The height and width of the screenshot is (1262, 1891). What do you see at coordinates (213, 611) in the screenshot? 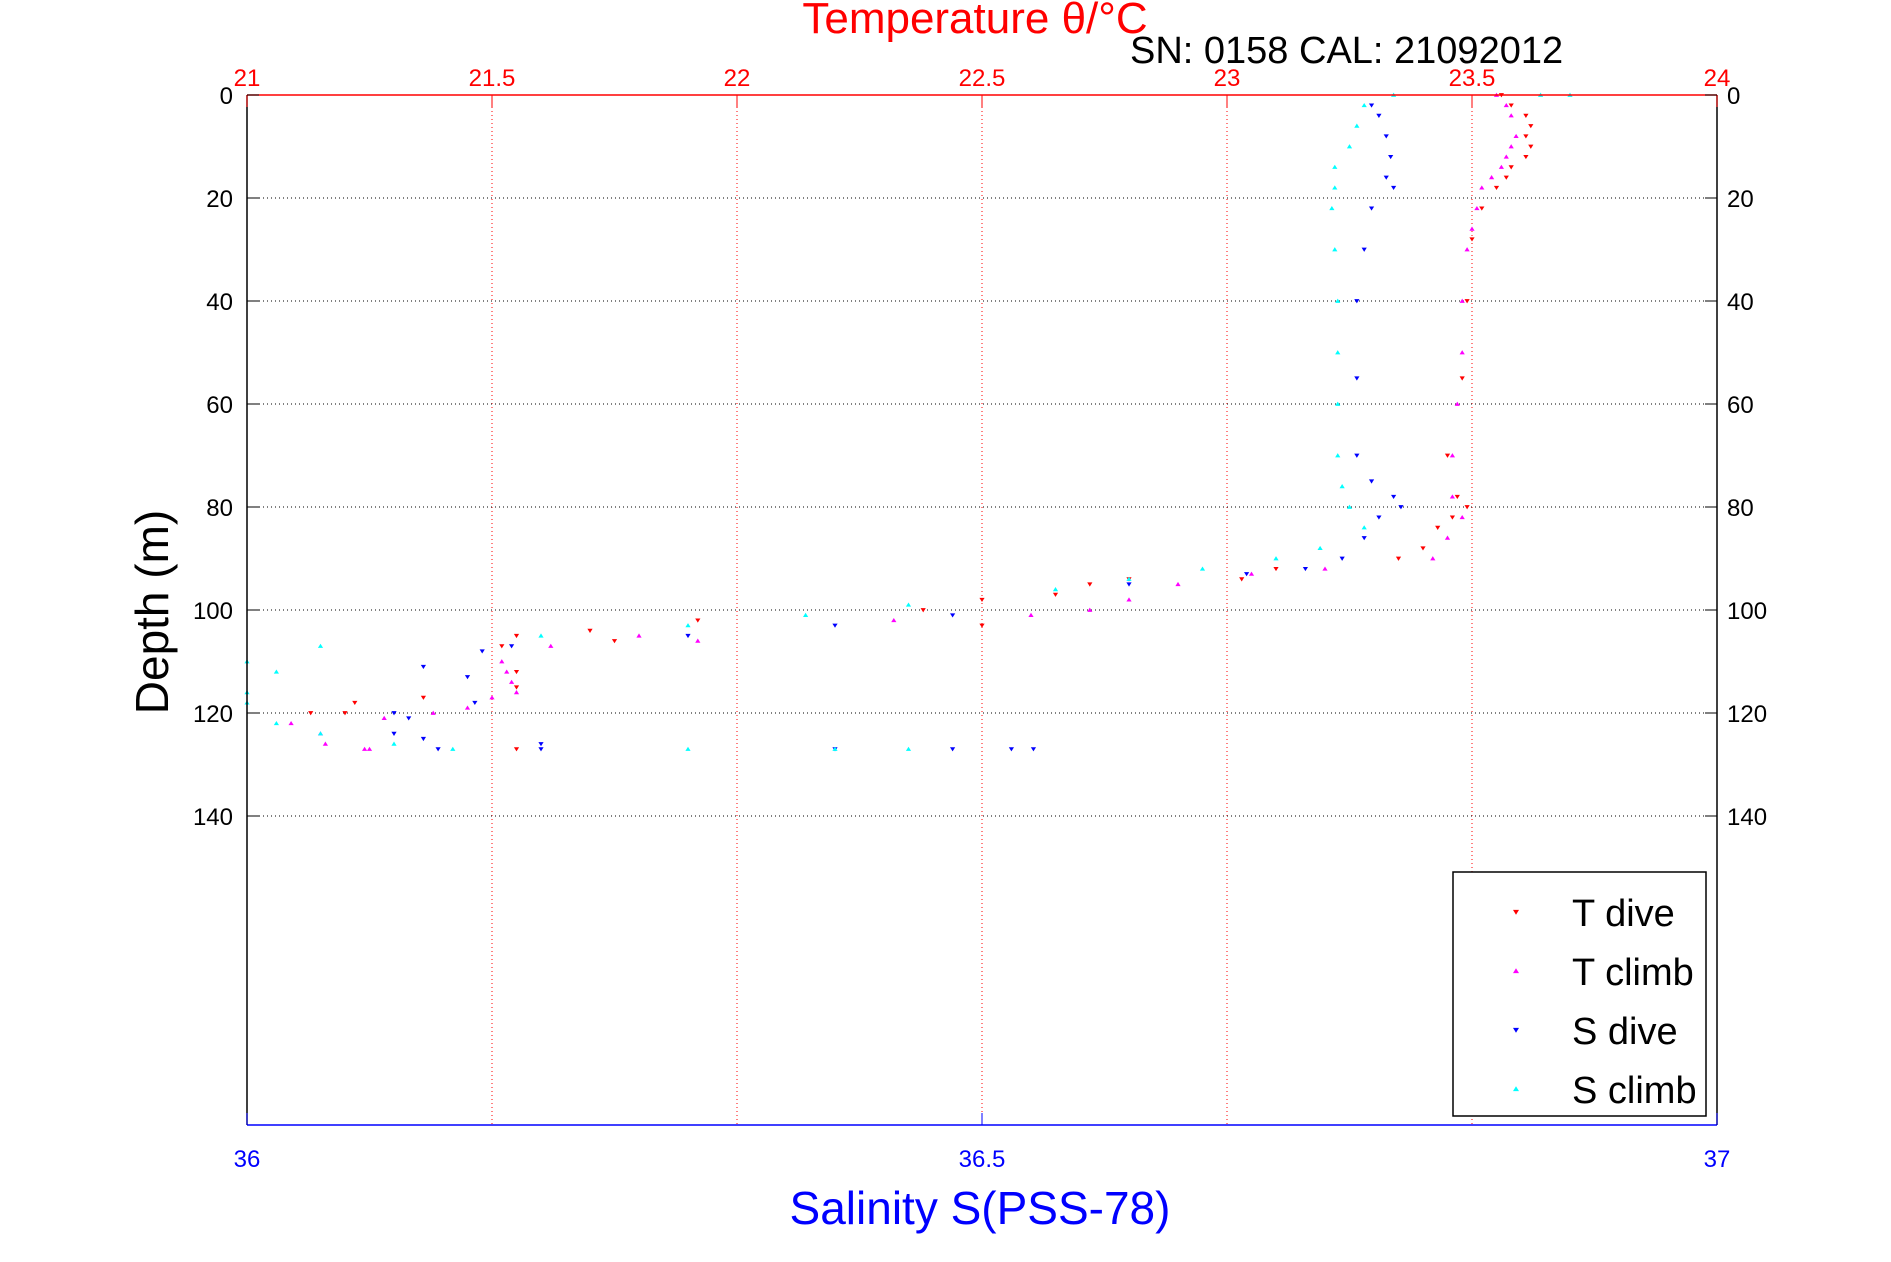
I see `depth-tick-label-left: 100` at bounding box center [213, 611].